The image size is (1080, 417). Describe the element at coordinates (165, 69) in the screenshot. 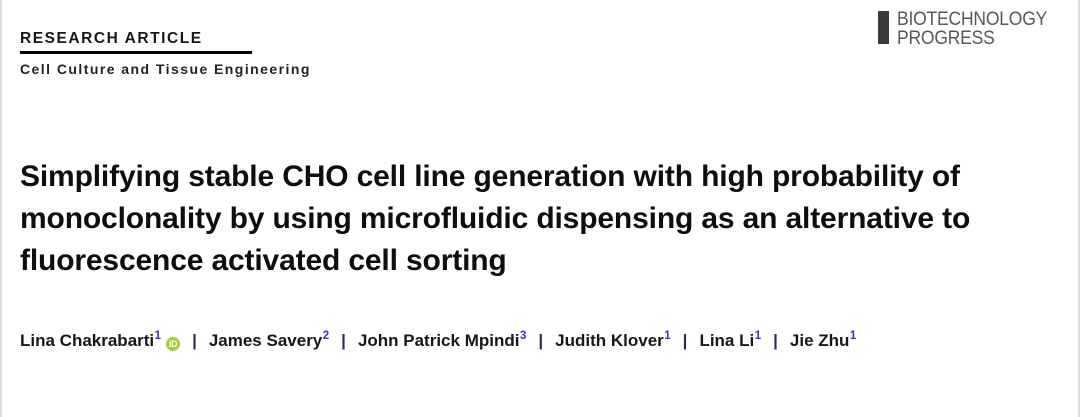

I see `journal-section-label: Cell Culture and Tissue Engineering` at that location.